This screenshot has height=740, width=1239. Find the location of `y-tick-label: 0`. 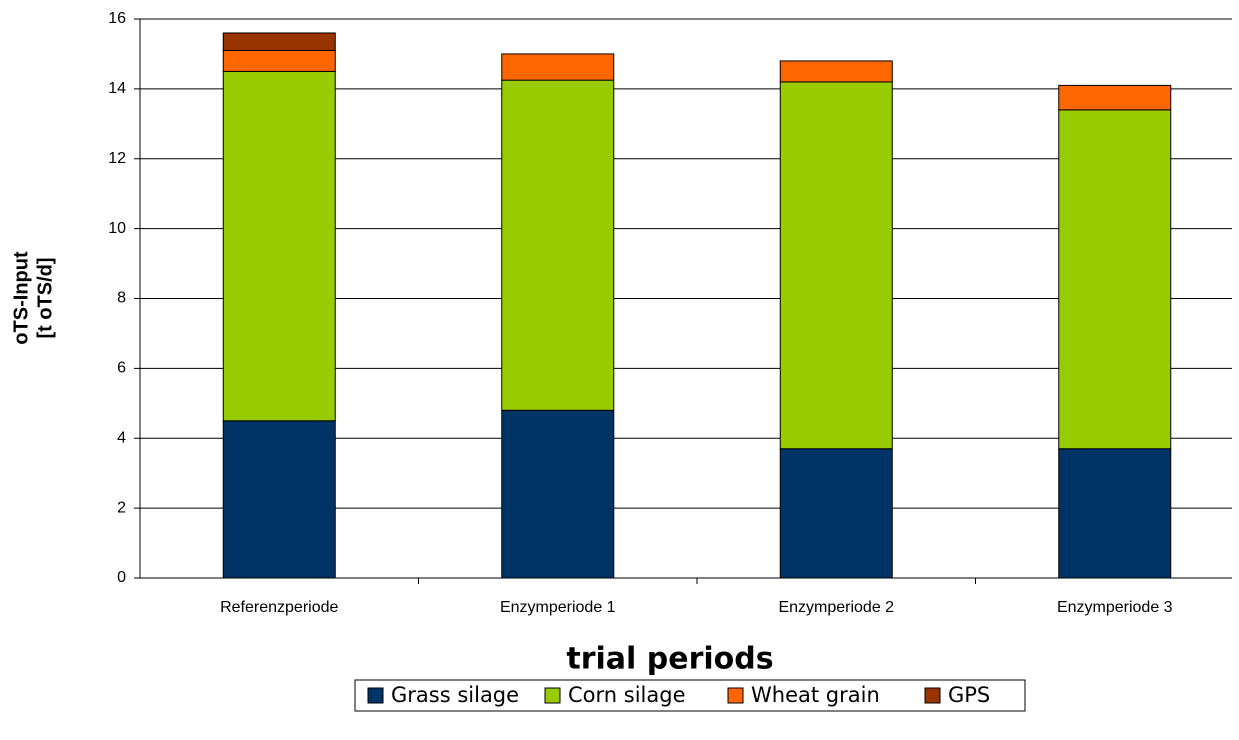

y-tick-label: 0 is located at coordinates (121, 577).